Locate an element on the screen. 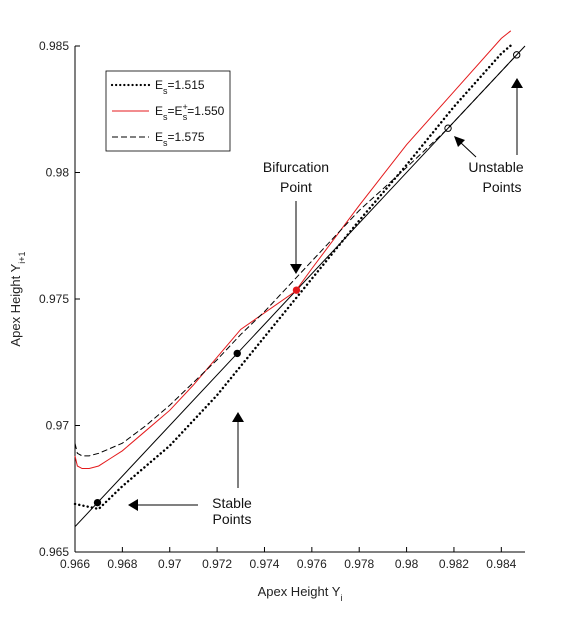 This screenshot has width=581, height=622. legend-entry-es1550: Es=E+ s=1.550 is located at coordinates (190, 112).